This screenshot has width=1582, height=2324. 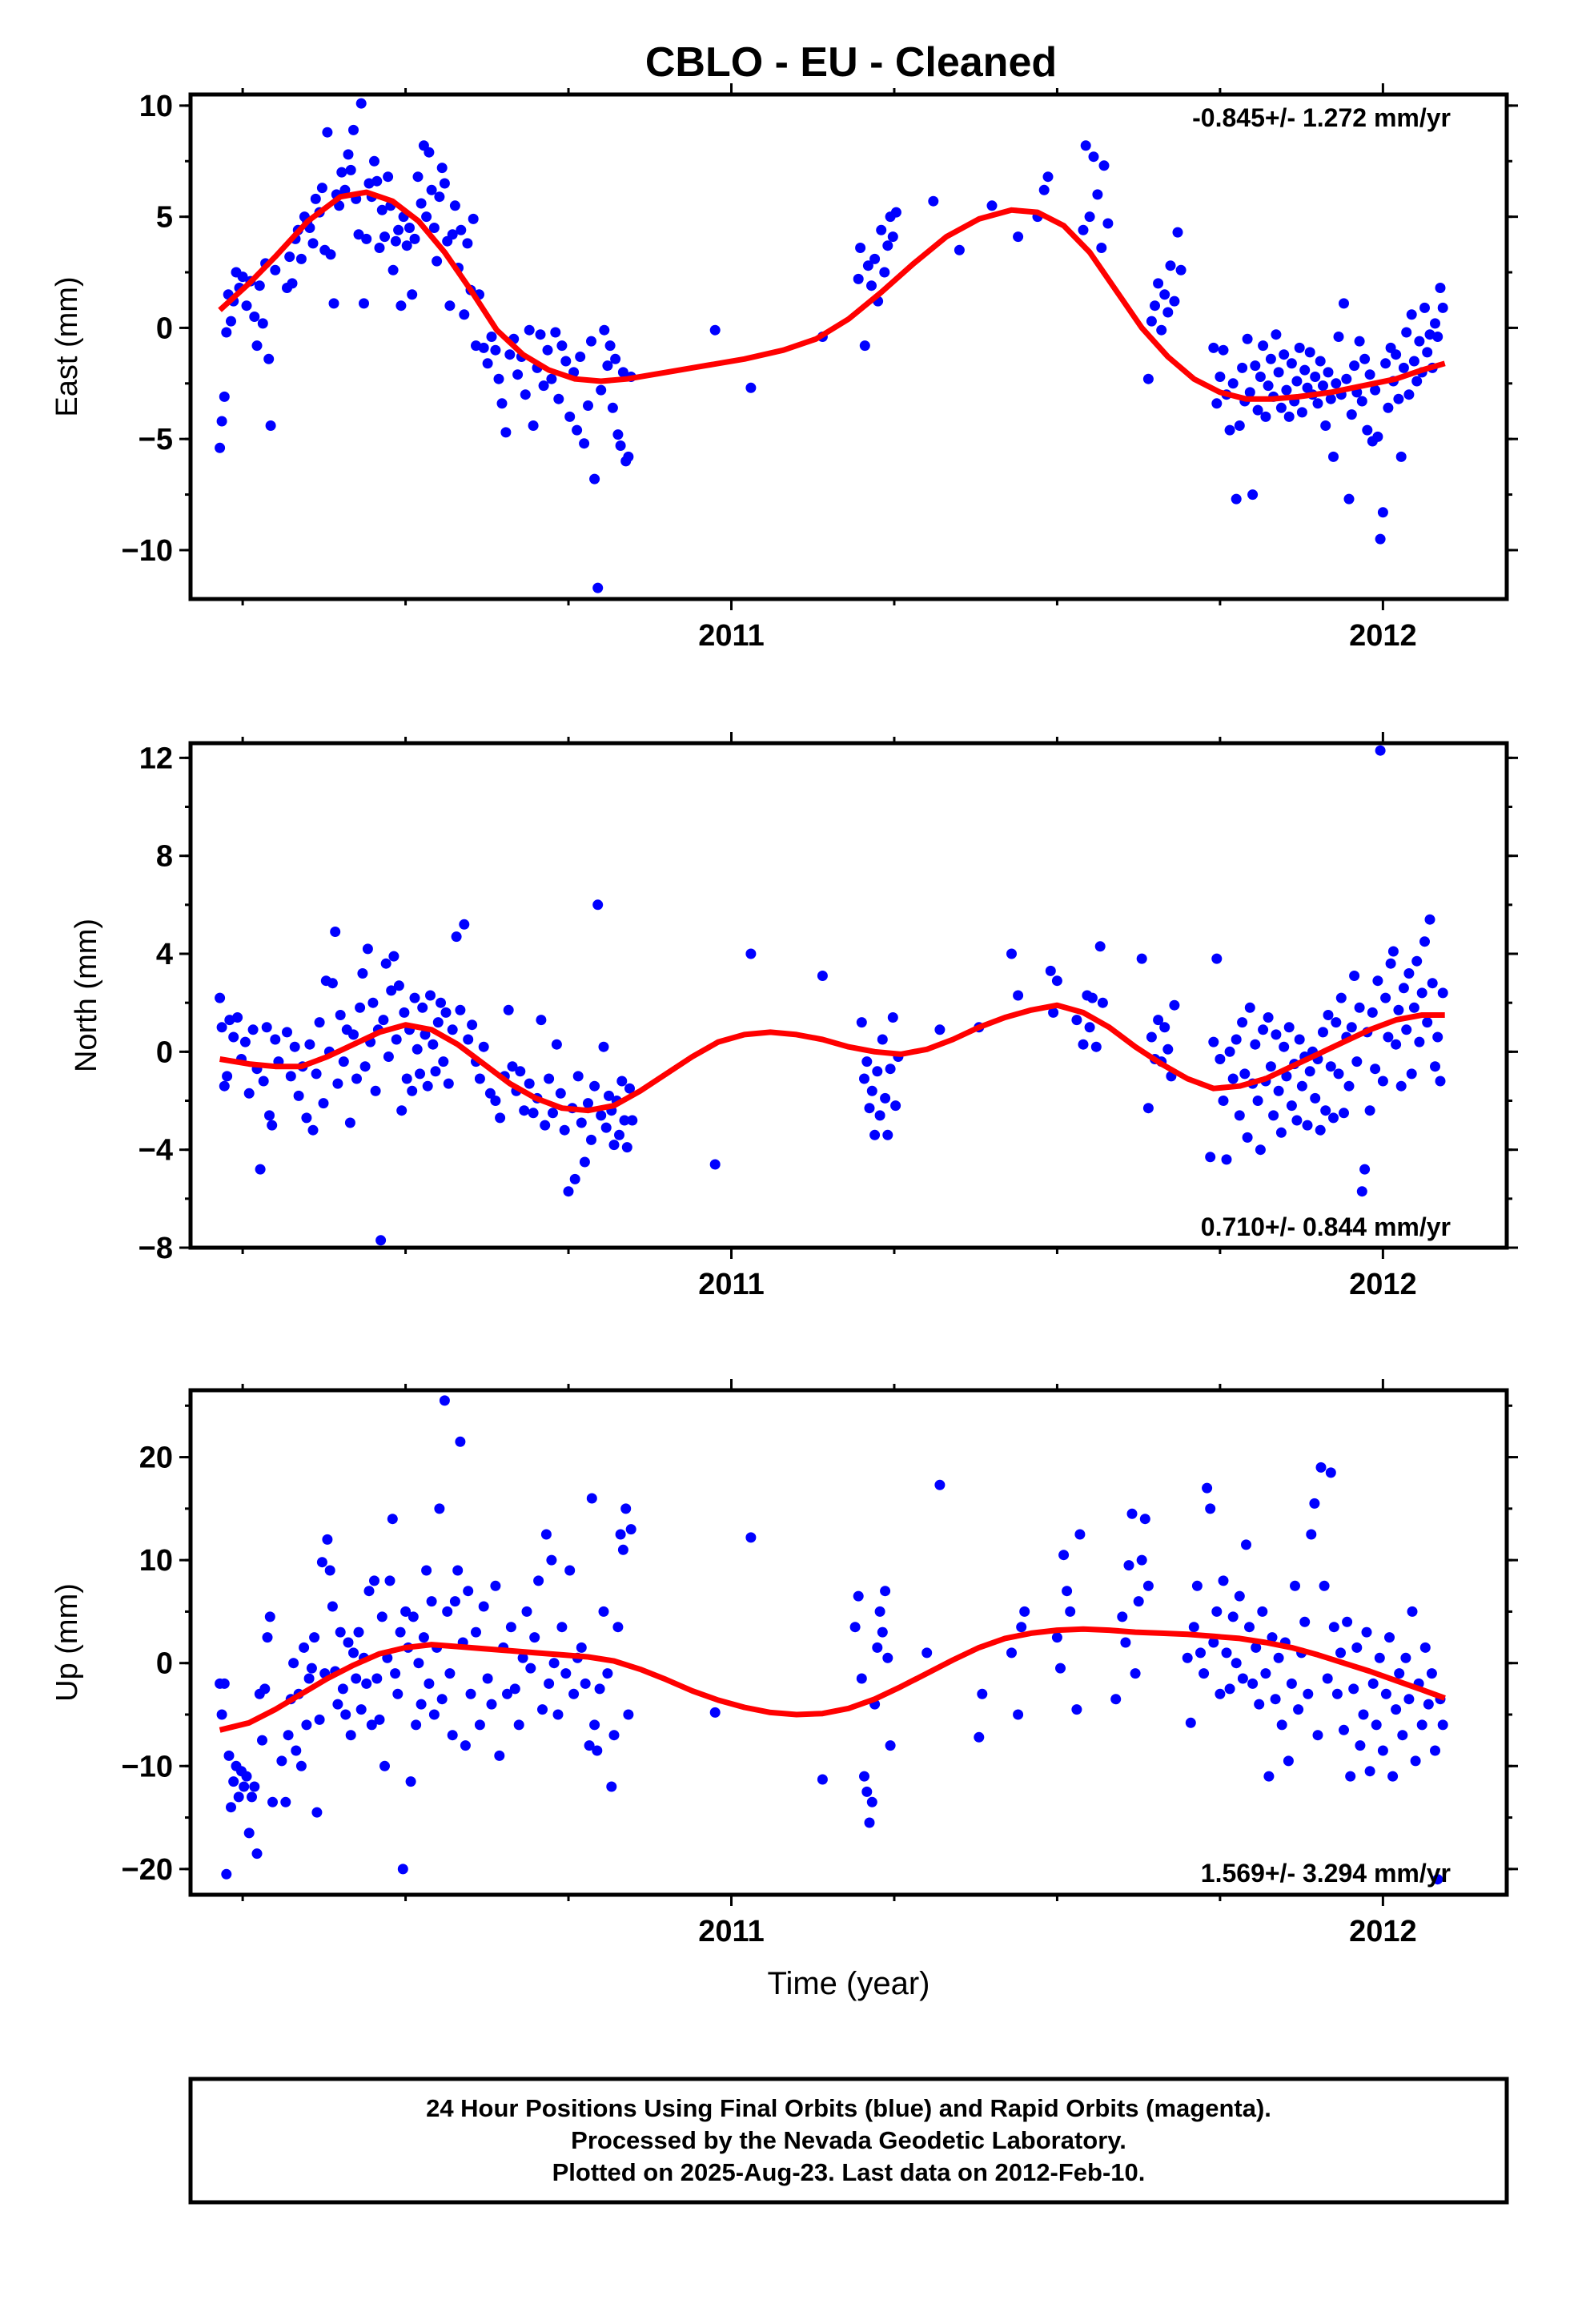 What do you see at coordinates (851, 62) in the screenshot?
I see `figure-title: CBLO - EU - Cleaned` at bounding box center [851, 62].